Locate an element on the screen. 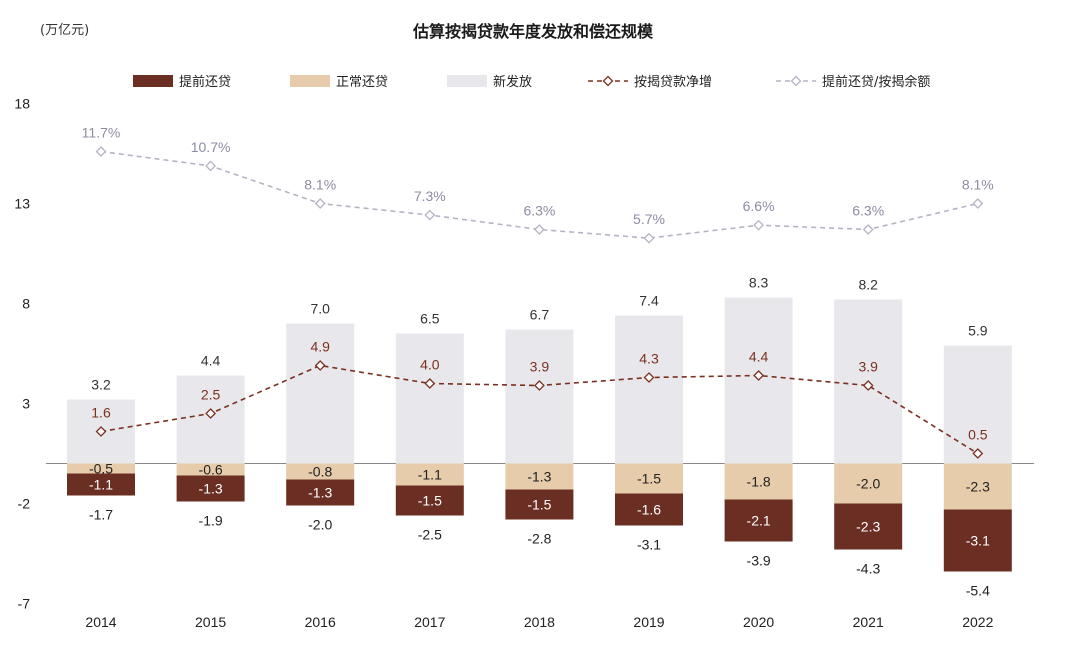 The width and height of the screenshot is (1080, 648). x-tick-label: 2021 is located at coordinates (868, 622).